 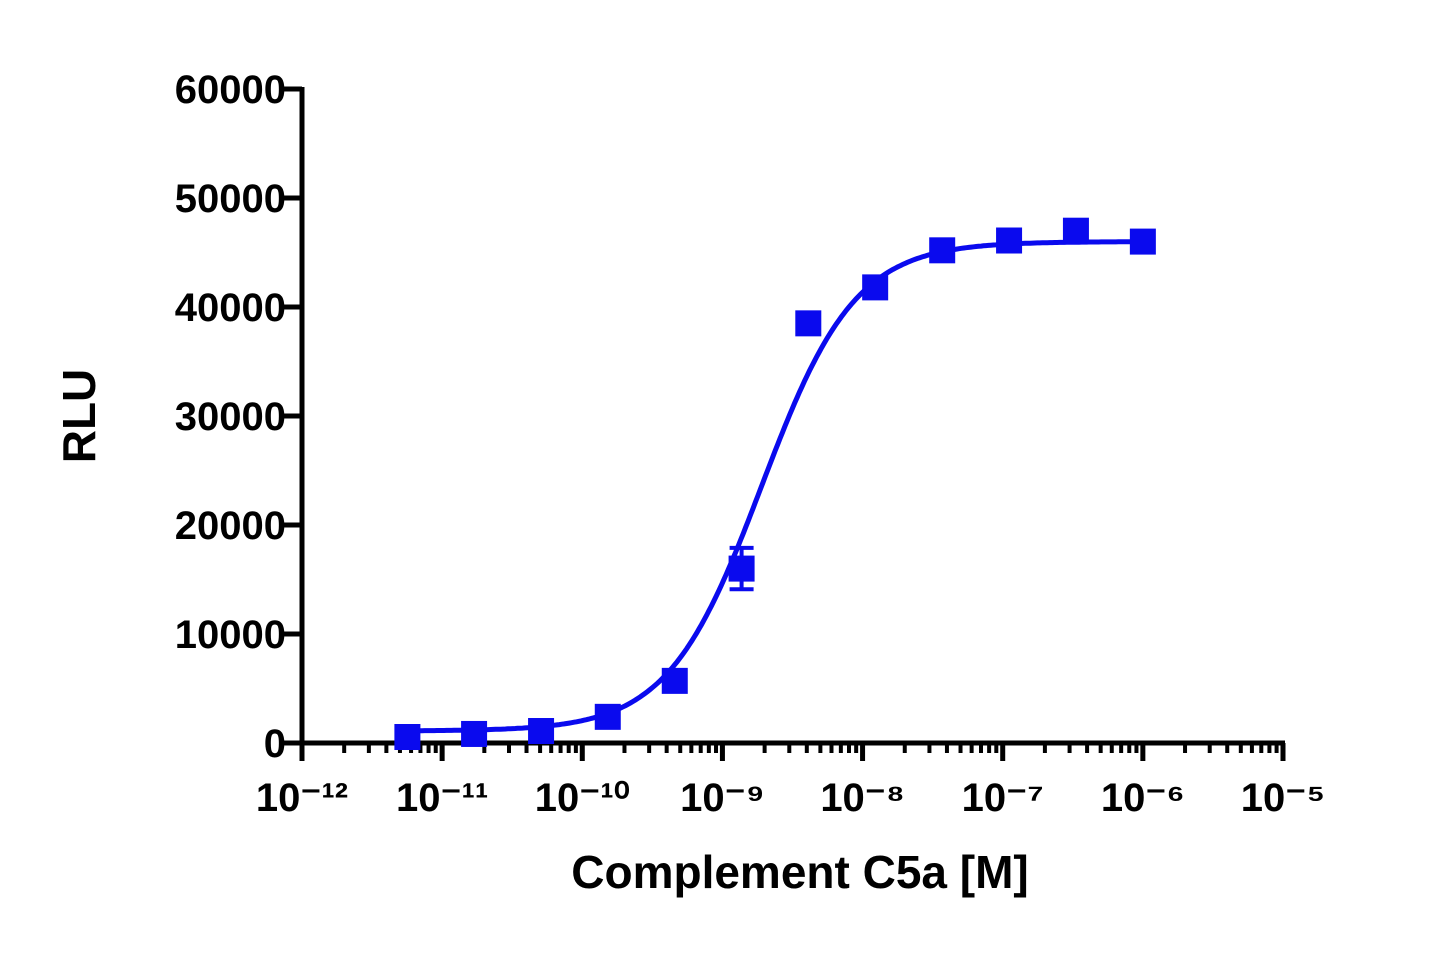 I want to click on x-tick-label: 10⁻⁵, so click(x=1283, y=798).